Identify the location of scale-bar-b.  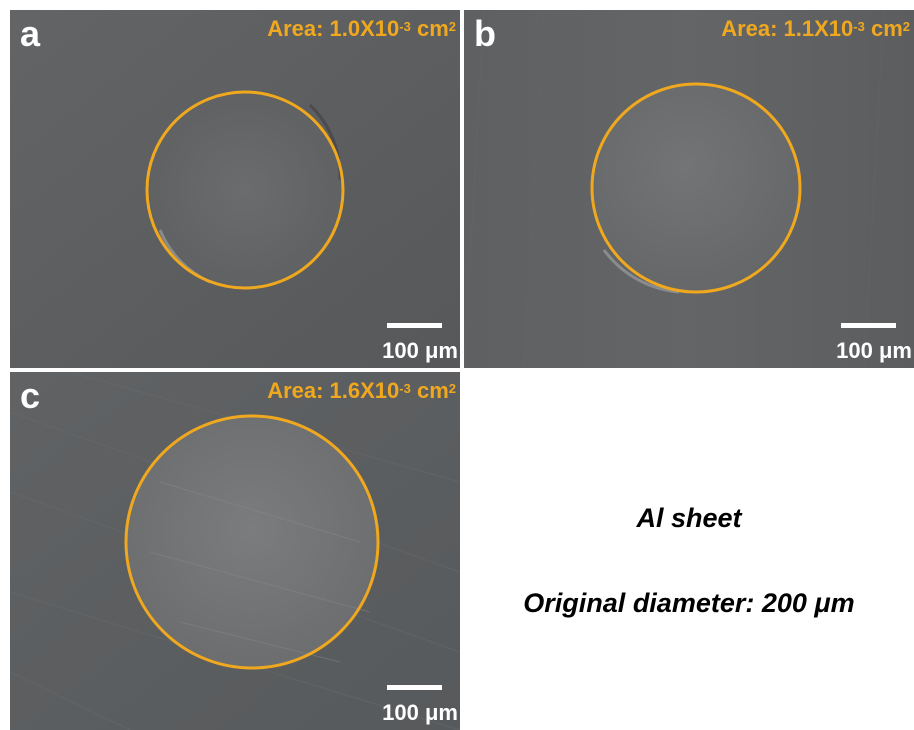
(868, 325).